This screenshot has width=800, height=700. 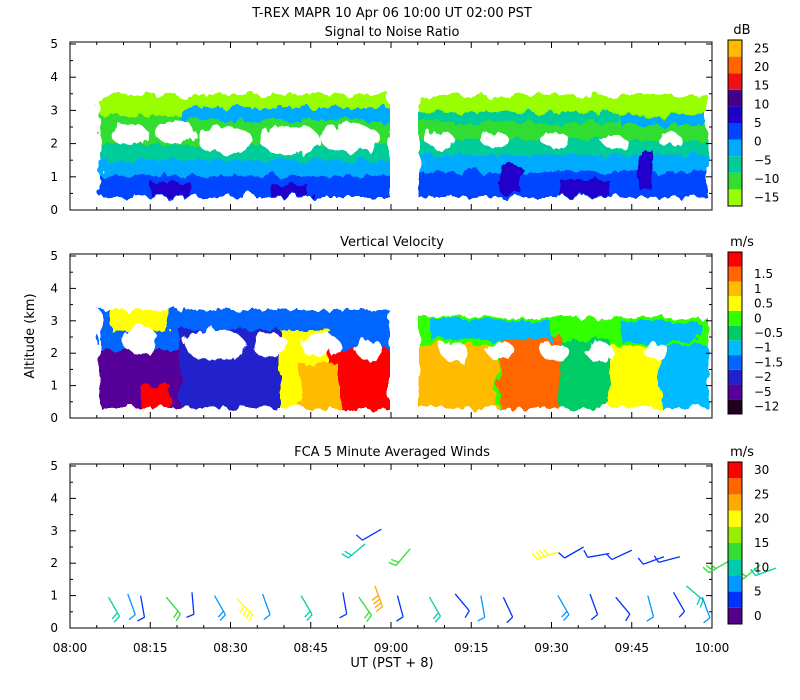 I want to click on x-tick-label: 09:30, so click(x=551, y=648).